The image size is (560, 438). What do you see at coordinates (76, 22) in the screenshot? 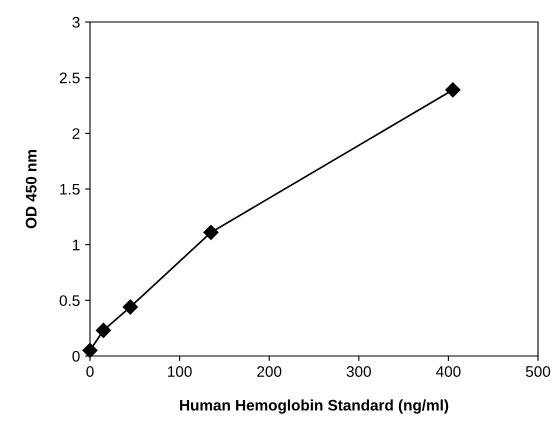
I see `y-tick-label: 3` at bounding box center [76, 22].